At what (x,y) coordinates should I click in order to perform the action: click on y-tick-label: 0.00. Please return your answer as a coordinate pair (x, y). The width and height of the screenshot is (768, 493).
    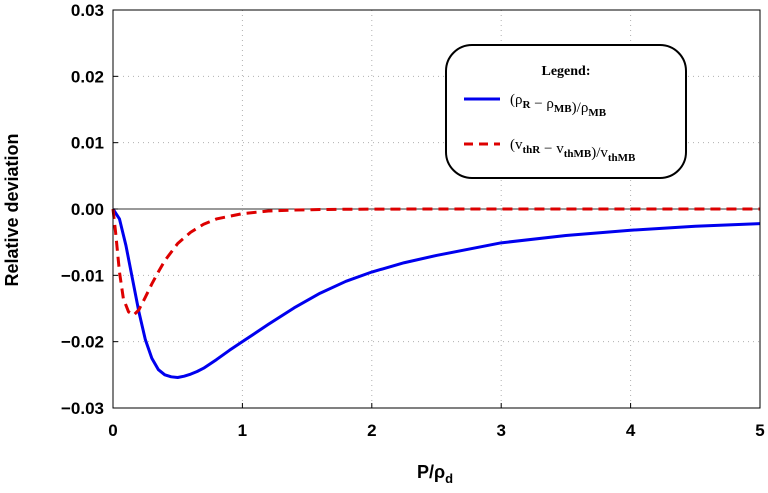
    Looking at the image, I should click on (87, 209).